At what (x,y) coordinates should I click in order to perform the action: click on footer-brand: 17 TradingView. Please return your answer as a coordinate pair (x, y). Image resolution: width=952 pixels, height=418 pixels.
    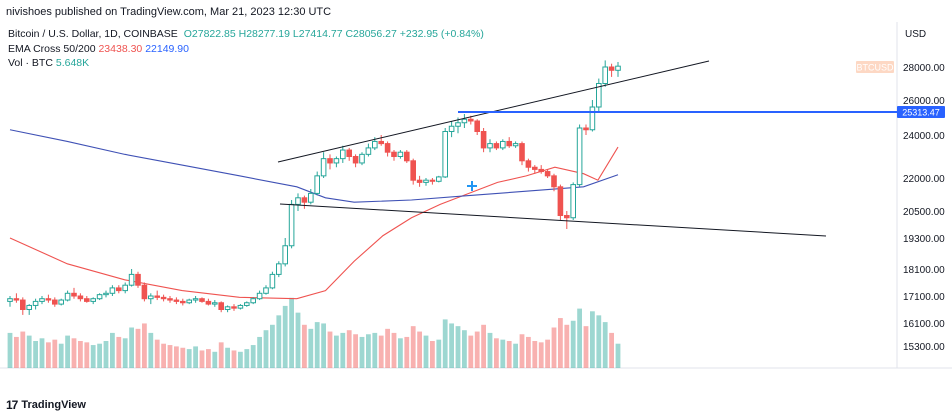
    Looking at the image, I should click on (46, 405).